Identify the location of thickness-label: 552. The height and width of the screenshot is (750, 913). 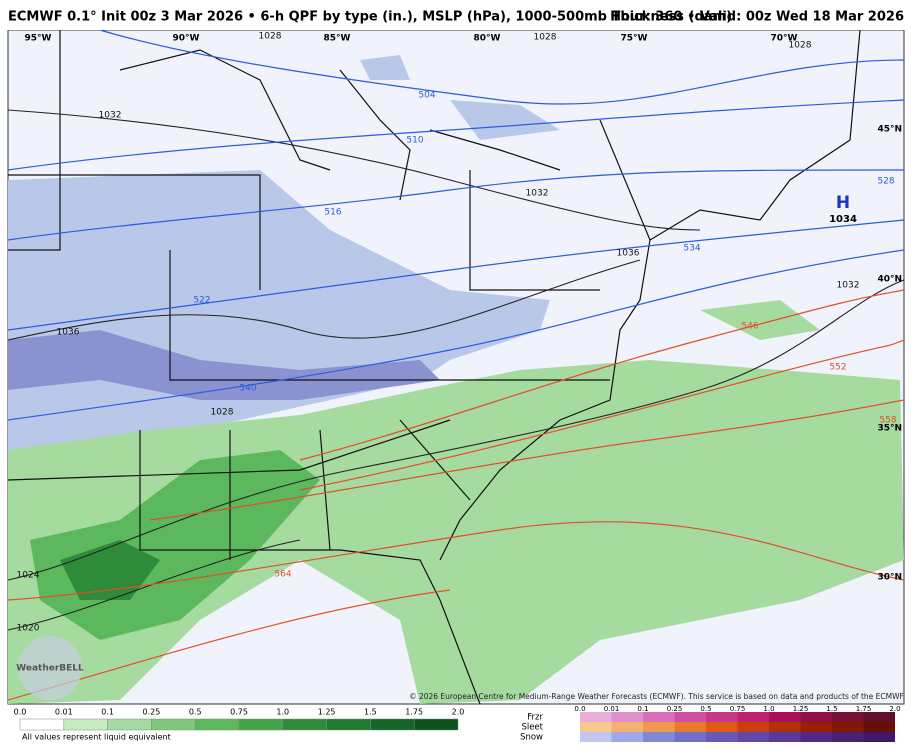
(837, 368).